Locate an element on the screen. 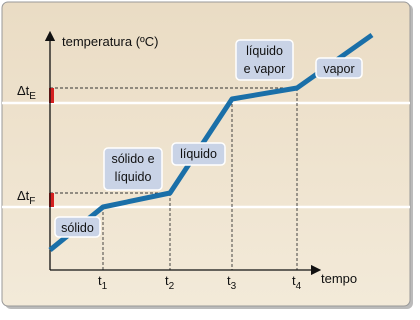 The height and width of the screenshot is (320, 420). phase-label: sólido is located at coordinates (77, 228).